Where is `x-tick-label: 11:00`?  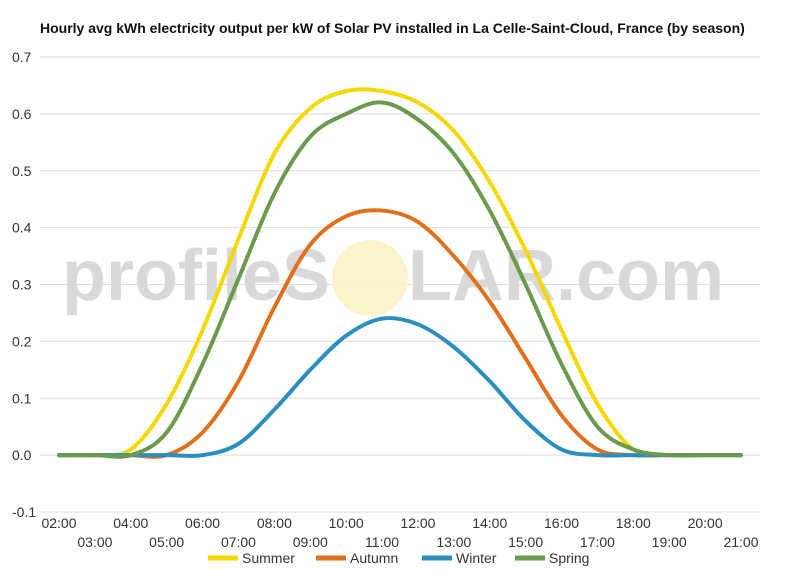
x-tick-label: 11:00 is located at coordinates (382, 542).